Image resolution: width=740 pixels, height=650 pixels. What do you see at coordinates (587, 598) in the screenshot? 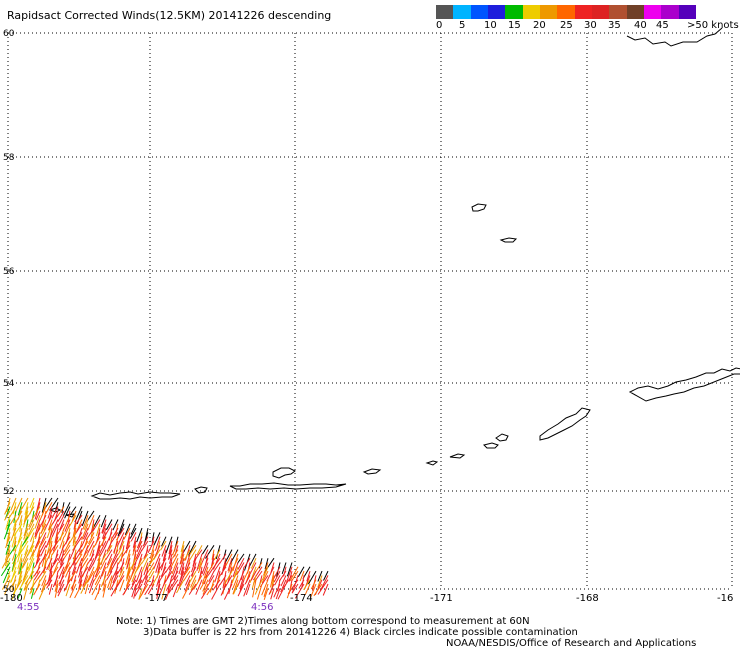
I see `lon-label: -168` at bounding box center [587, 598].